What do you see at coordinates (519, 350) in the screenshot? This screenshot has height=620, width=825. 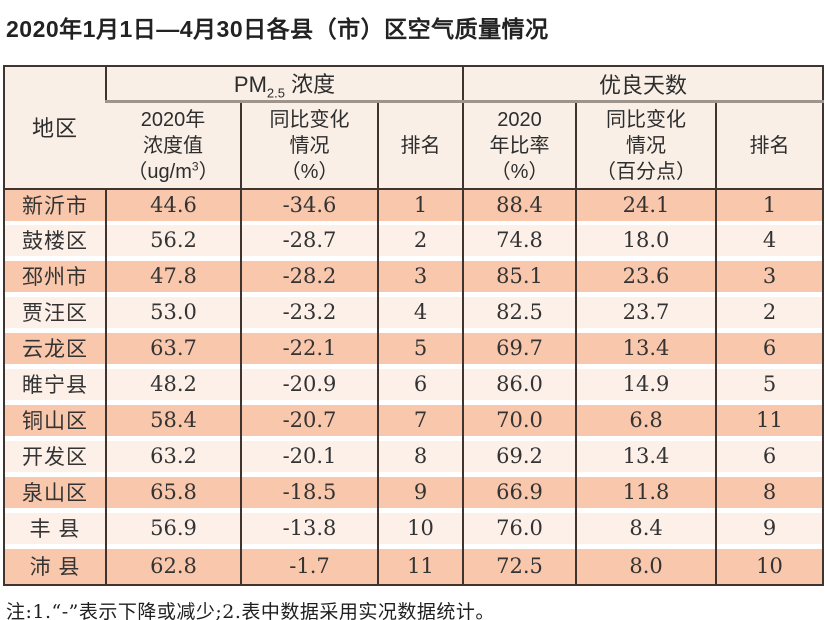 I see `good-rate-cell: 69.7` at bounding box center [519, 350].